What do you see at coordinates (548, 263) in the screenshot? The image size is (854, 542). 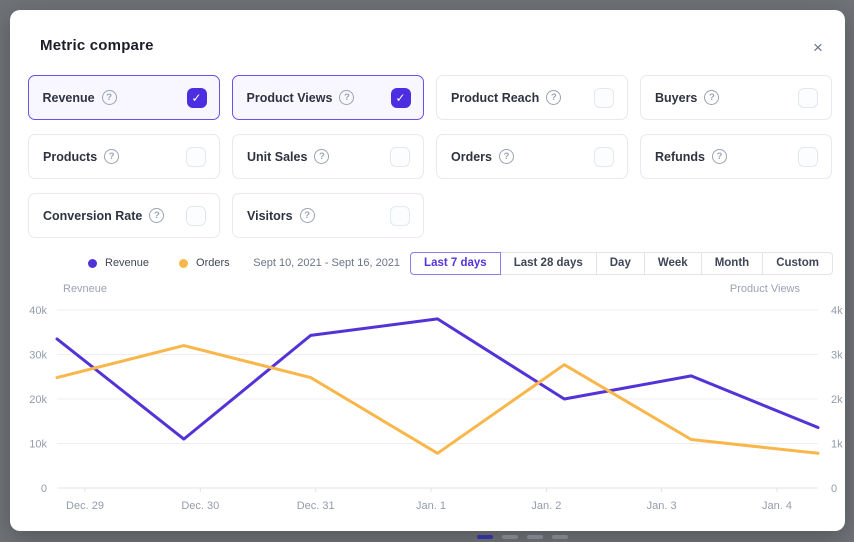 I see `range-last-28-days: Last 28 days` at bounding box center [548, 263].